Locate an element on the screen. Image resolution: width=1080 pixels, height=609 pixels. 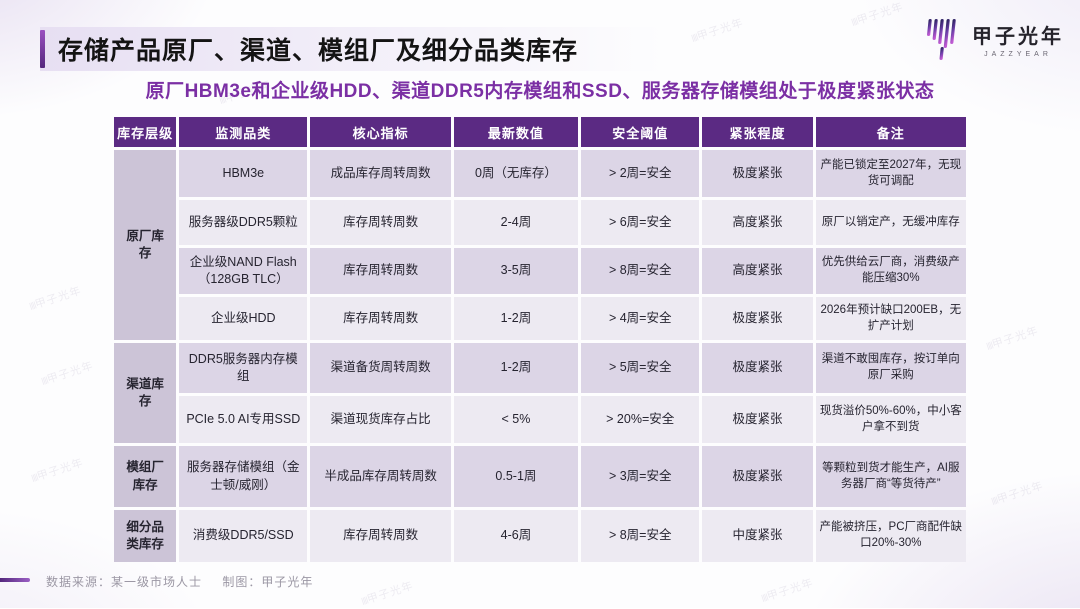
footer-note: 数据来源：某一级市场人士 制图：甲子光年 is located at coordinates (179, 581).